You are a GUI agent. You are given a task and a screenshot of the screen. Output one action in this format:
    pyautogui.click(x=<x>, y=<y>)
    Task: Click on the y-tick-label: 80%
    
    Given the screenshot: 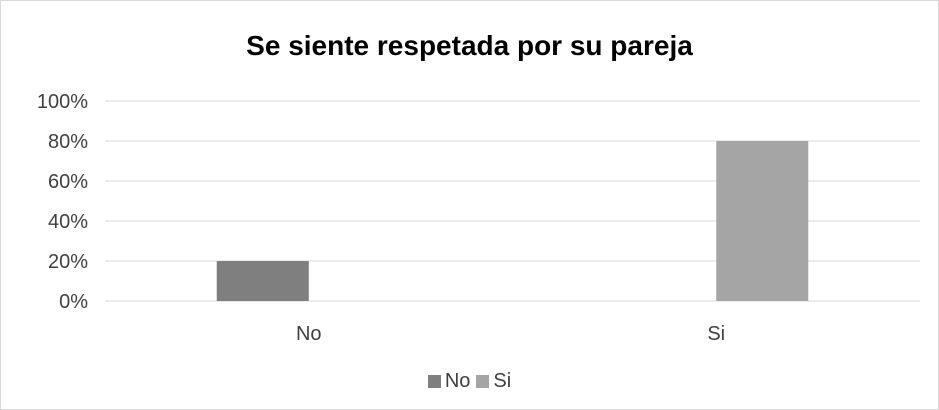 What is the action you would take?
    pyautogui.click(x=68, y=142)
    